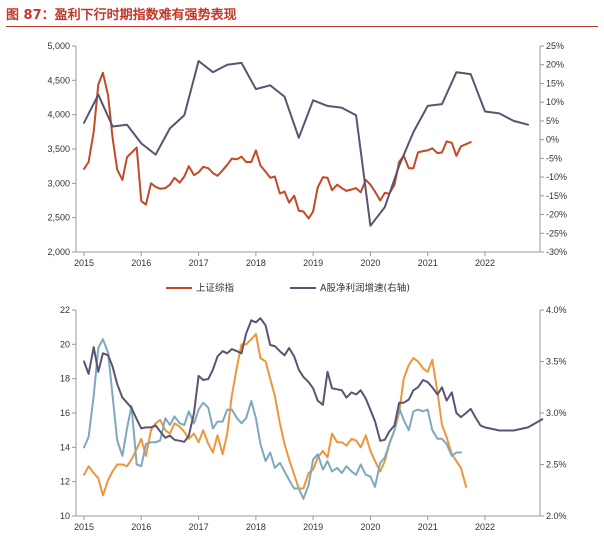 The height and width of the screenshot is (540, 604). I want to click on top-right-tick-label: -30%, so click(556, 252).